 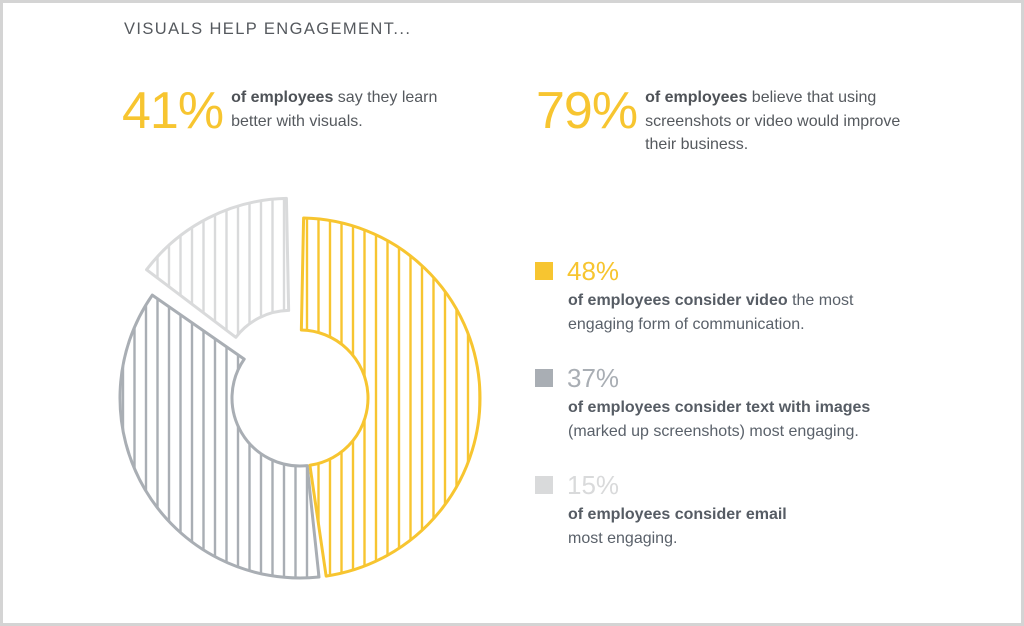 What do you see at coordinates (334, 109) in the screenshot?
I see `stat-rest-text: say they learn better with visuals.` at bounding box center [334, 109].